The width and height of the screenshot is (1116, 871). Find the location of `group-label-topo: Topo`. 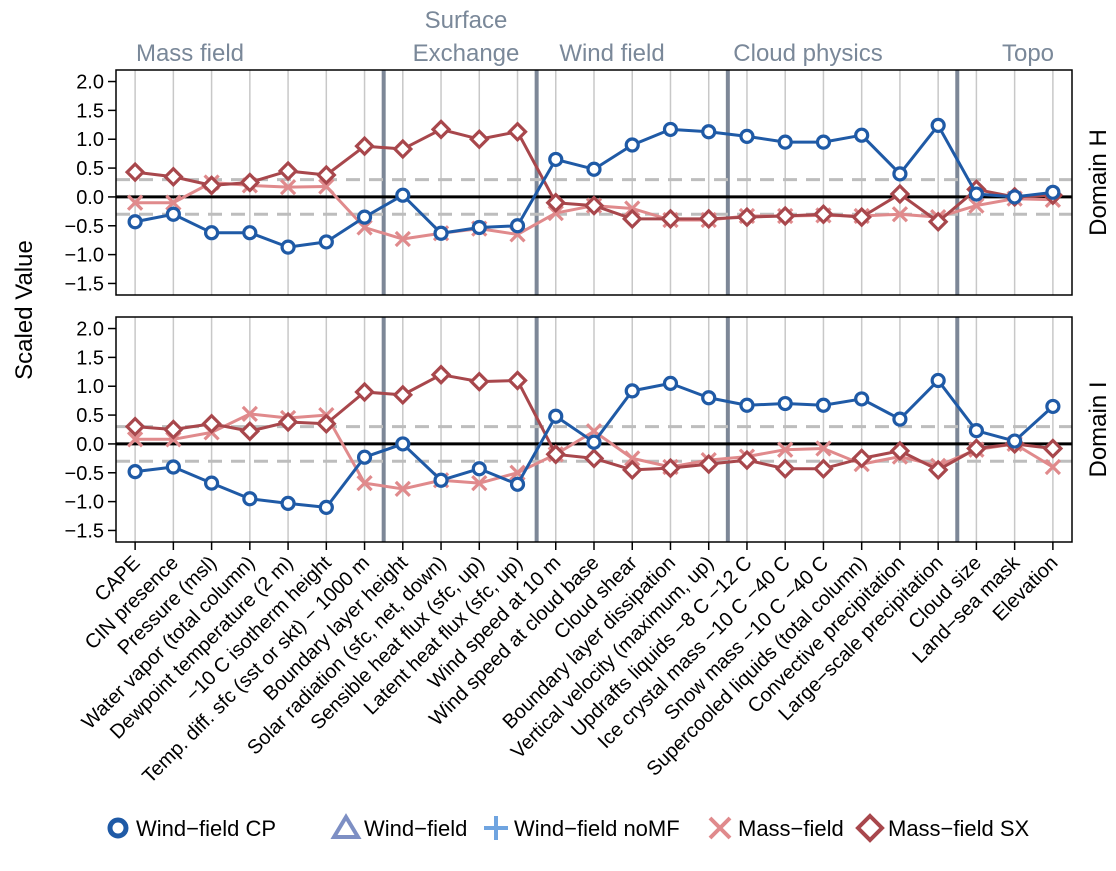

group-label-topo: Topo is located at coordinates (1028, 53).